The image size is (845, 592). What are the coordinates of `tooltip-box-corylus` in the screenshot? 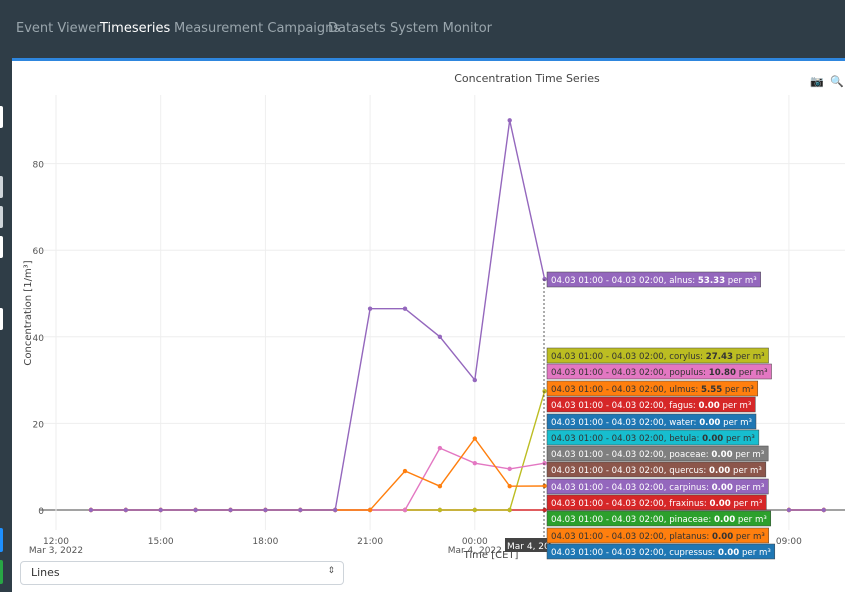 It's located at (657, 355).